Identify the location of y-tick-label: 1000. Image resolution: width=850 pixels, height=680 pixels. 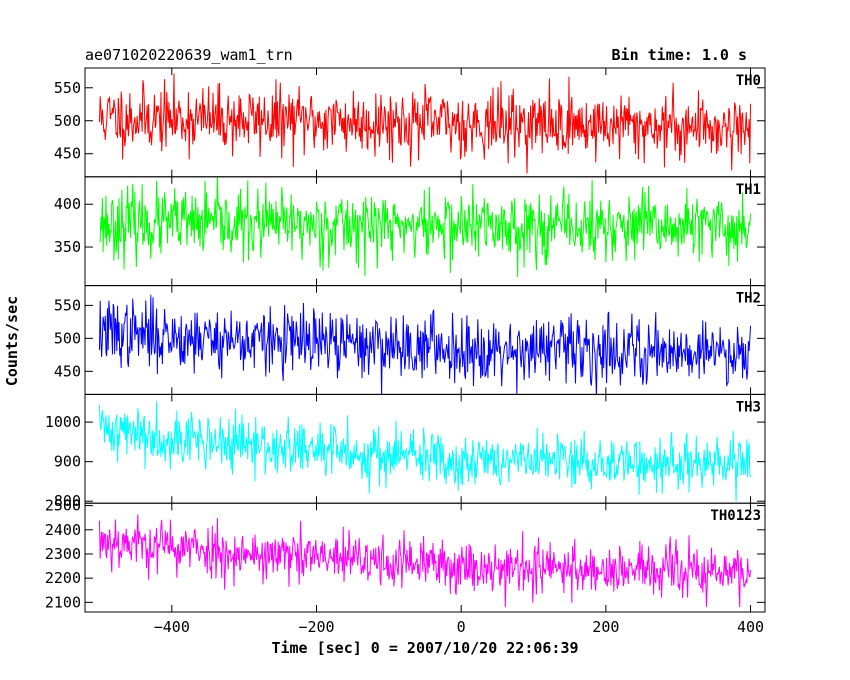
(63, 422).